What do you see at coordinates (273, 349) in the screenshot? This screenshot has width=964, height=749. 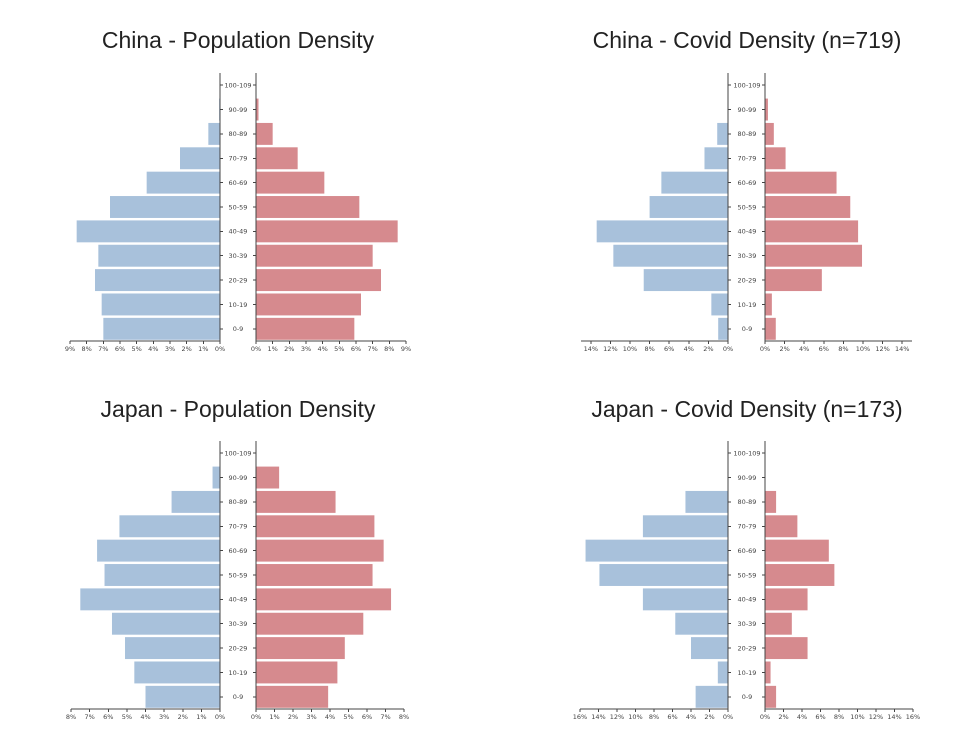 I see `right-x-tick-label: 1%` at bounding box center [273, 349].